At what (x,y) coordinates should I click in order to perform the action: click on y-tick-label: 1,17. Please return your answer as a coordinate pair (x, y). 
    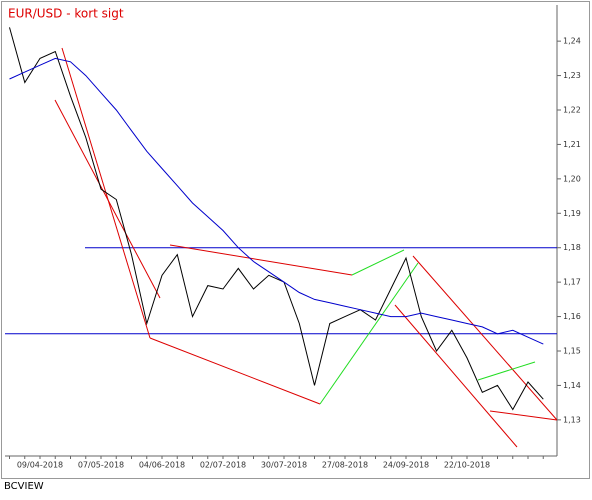
    Looking at the image, I should click on (572, 282).